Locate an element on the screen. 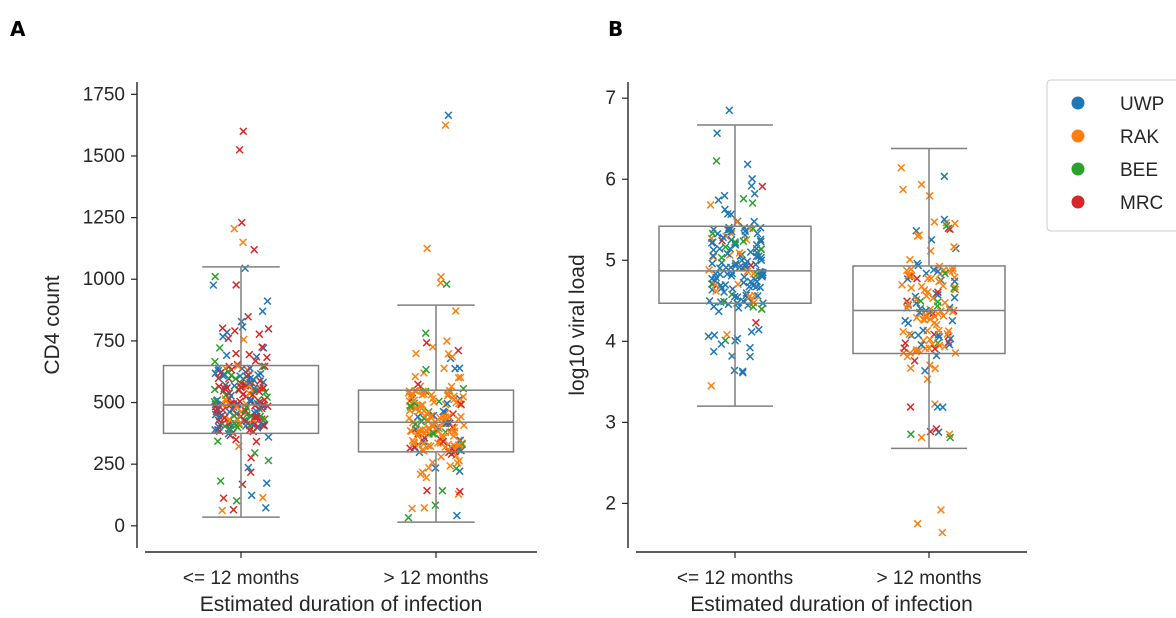 This screenshot has width=1176, height=618. legend-marker is located at coordinates (1078, 169).